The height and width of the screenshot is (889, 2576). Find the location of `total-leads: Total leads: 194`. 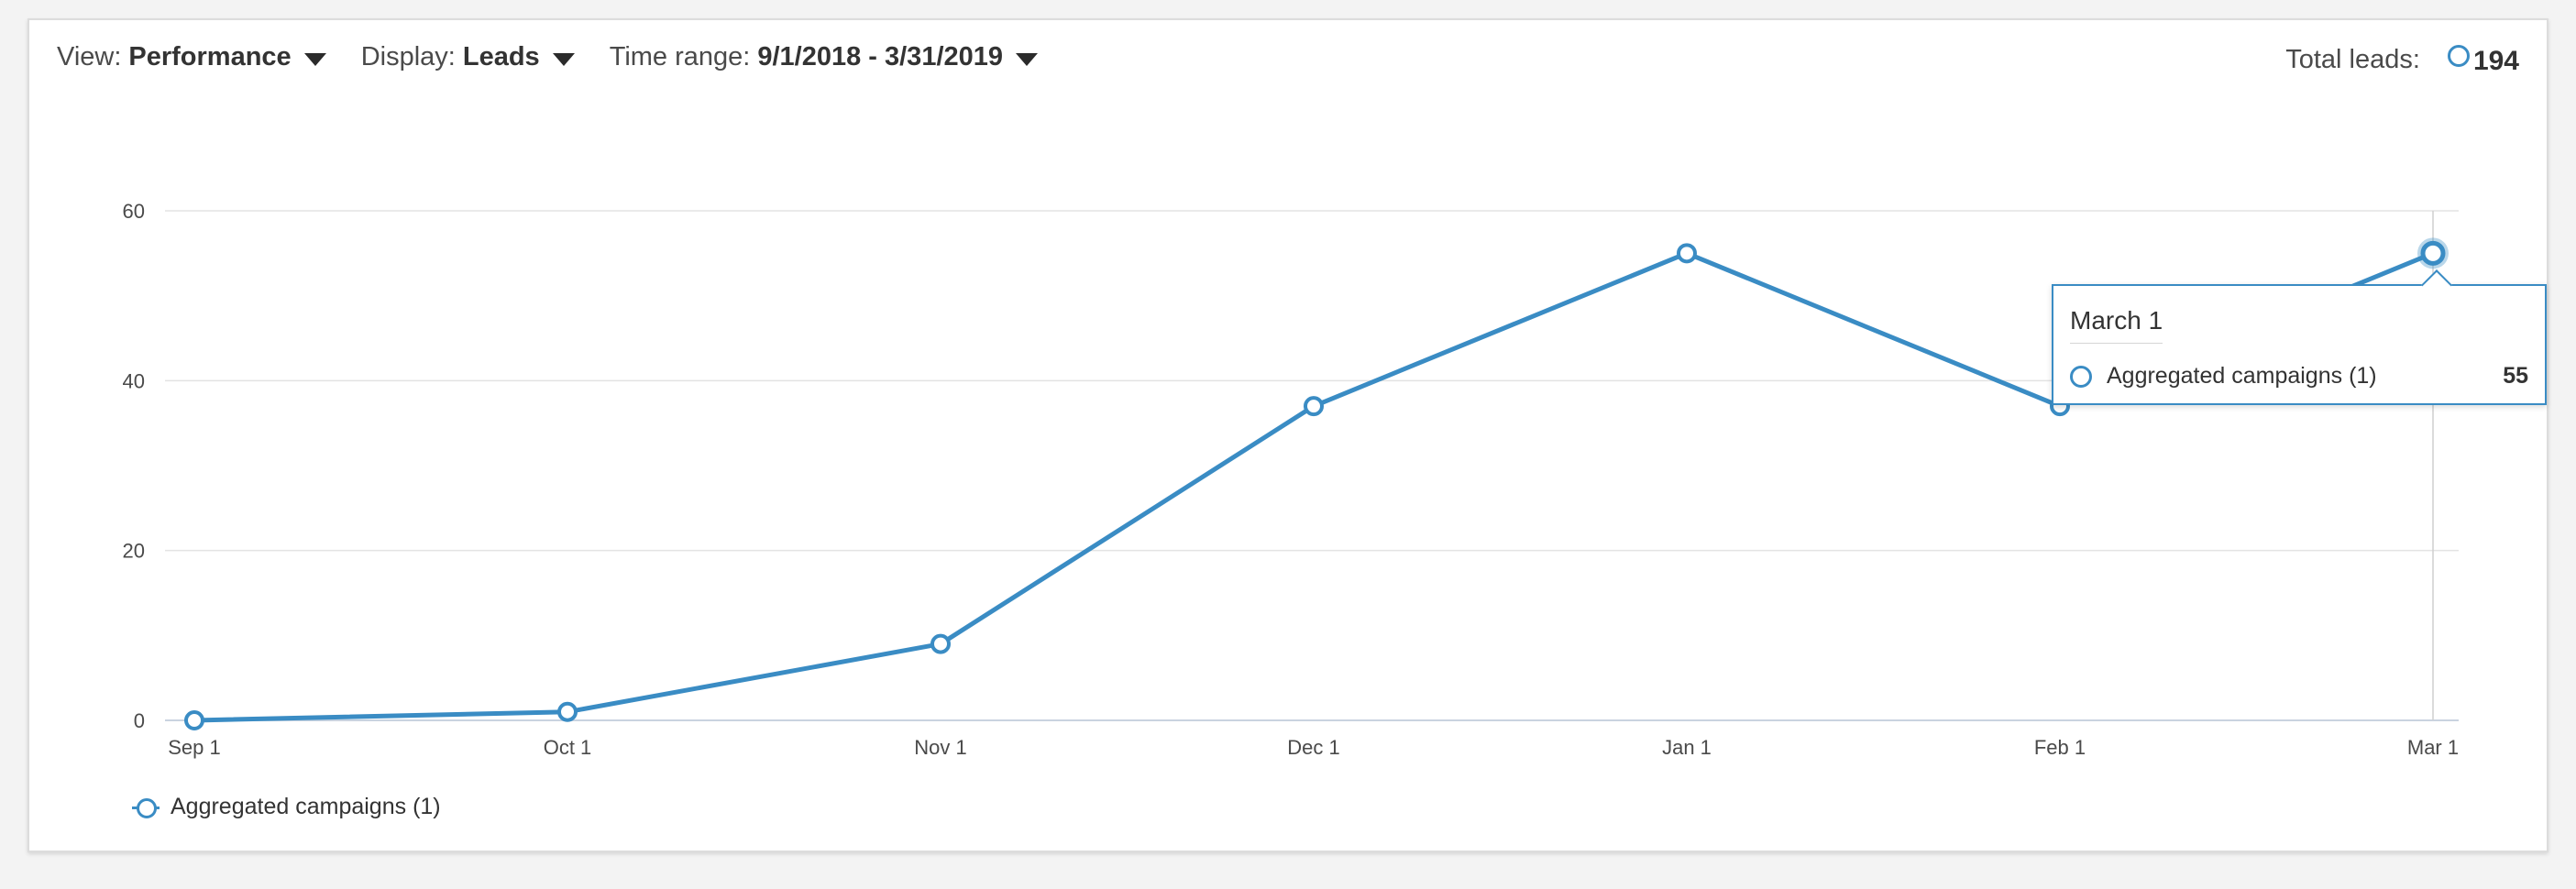

total-leads: Total leads: 194 is located at coordinates (2402, 59).